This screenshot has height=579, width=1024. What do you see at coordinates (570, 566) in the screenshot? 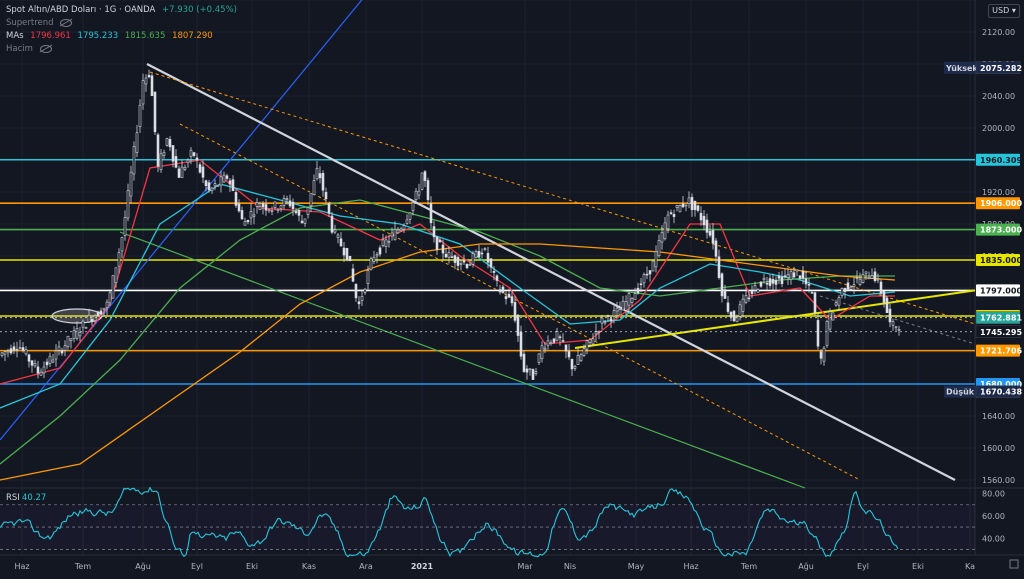
I see `time-axis-tick-label: Nis` at bounding box center [570, 566].